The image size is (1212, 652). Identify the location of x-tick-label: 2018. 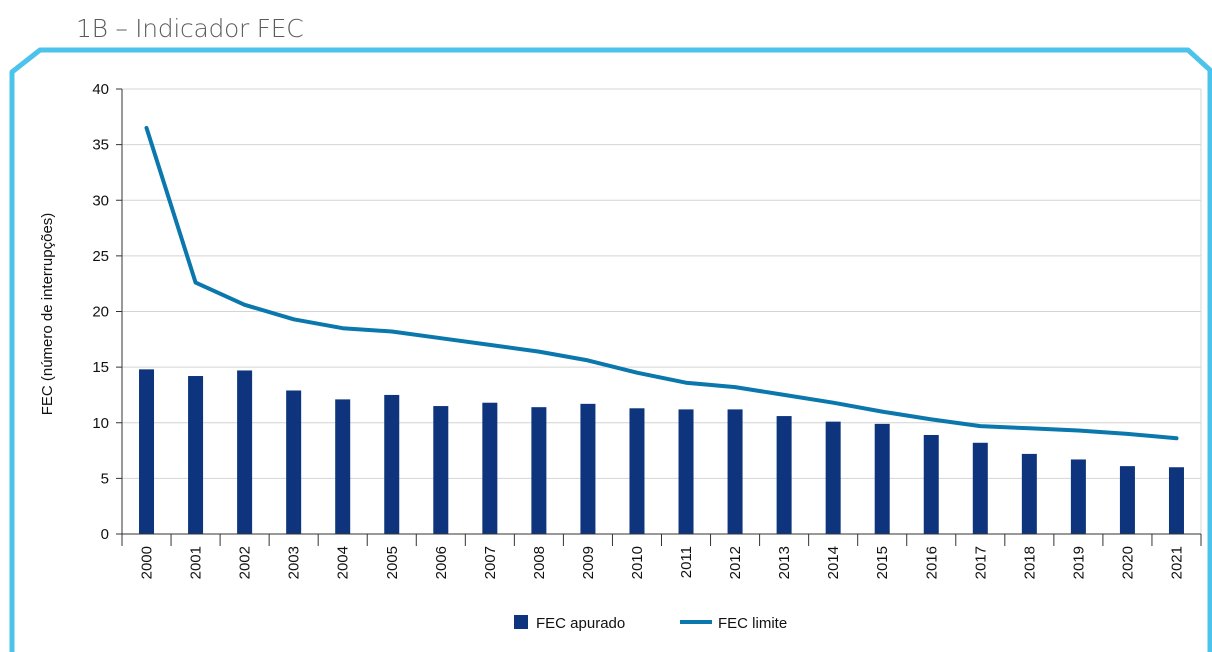
(1029, 562).